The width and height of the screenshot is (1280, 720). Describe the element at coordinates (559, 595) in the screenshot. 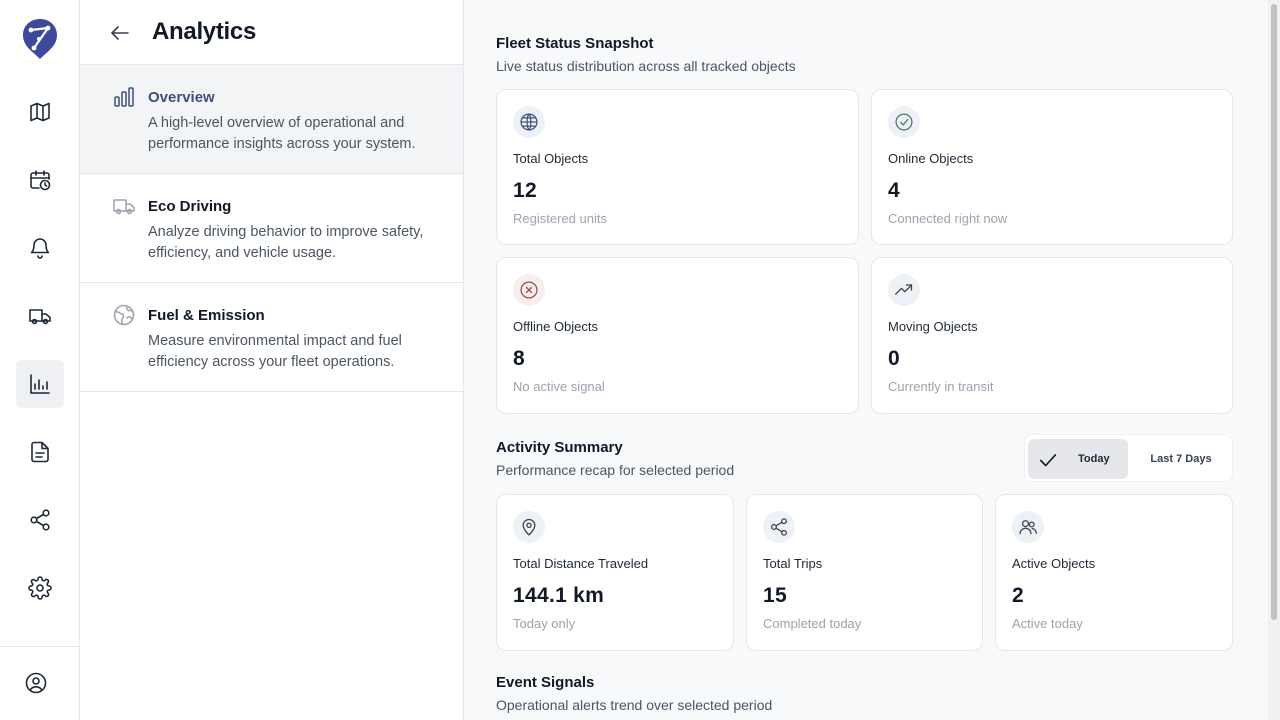

I see `card-value: 144.1 km` at that location.